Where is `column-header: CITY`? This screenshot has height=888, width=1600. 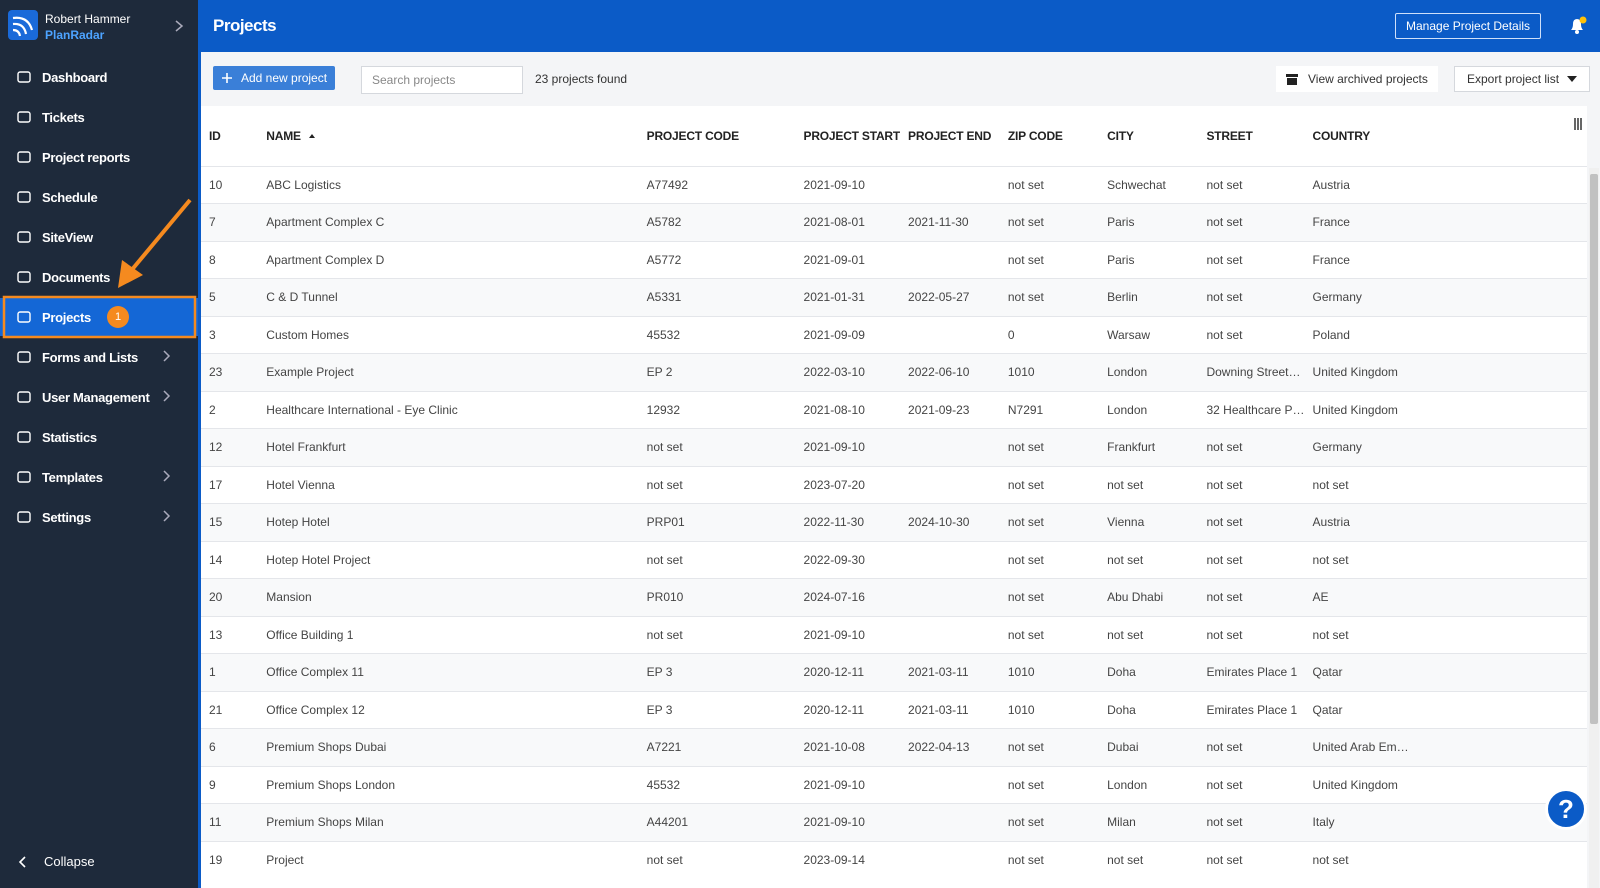
column-header: CITY is located at coordinates (1148, 136).